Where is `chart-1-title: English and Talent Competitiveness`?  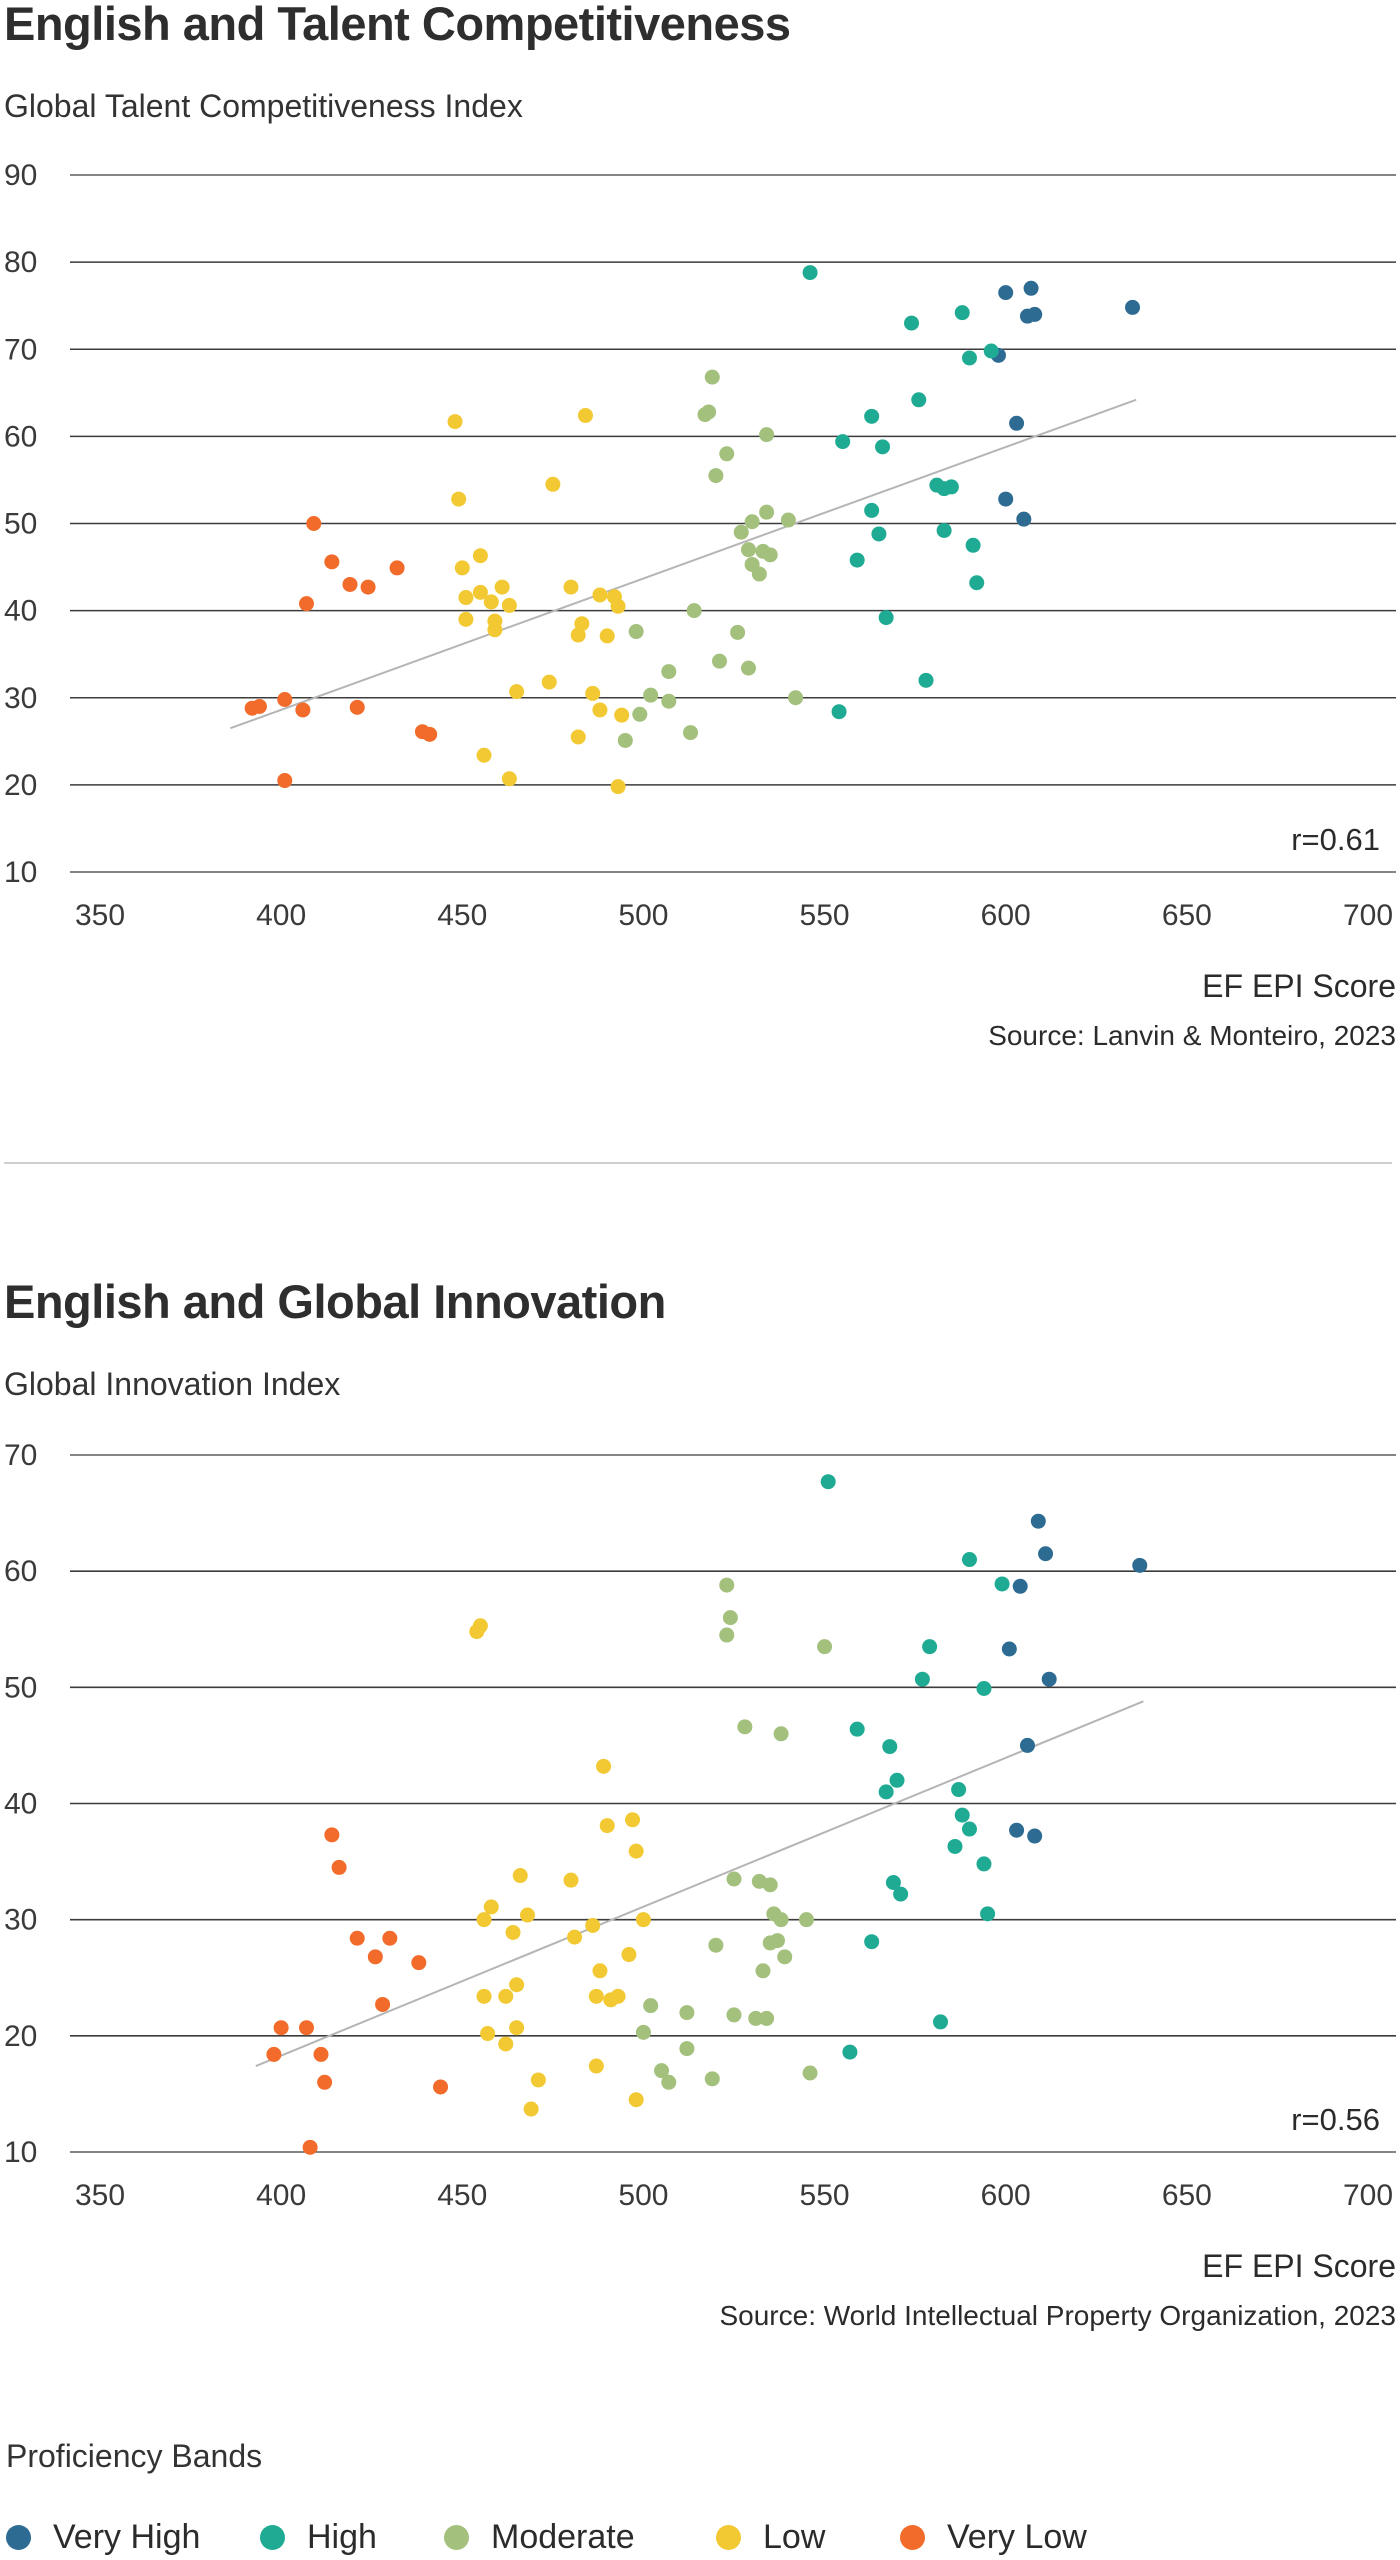 chart-1-title: English and Talent Competitiveness is located at coordinates (397, 25).